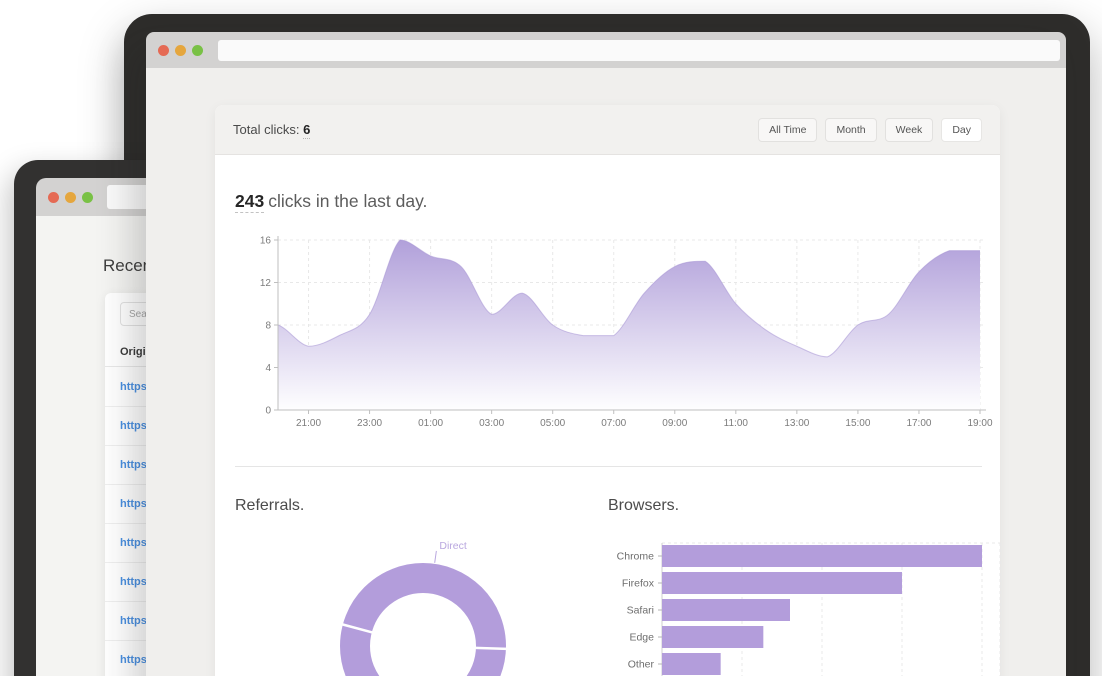  What do you see at coordinates (613, 423) in the screenshot?
I see `svg-text: 07:00` at bounding box center [613, 423].